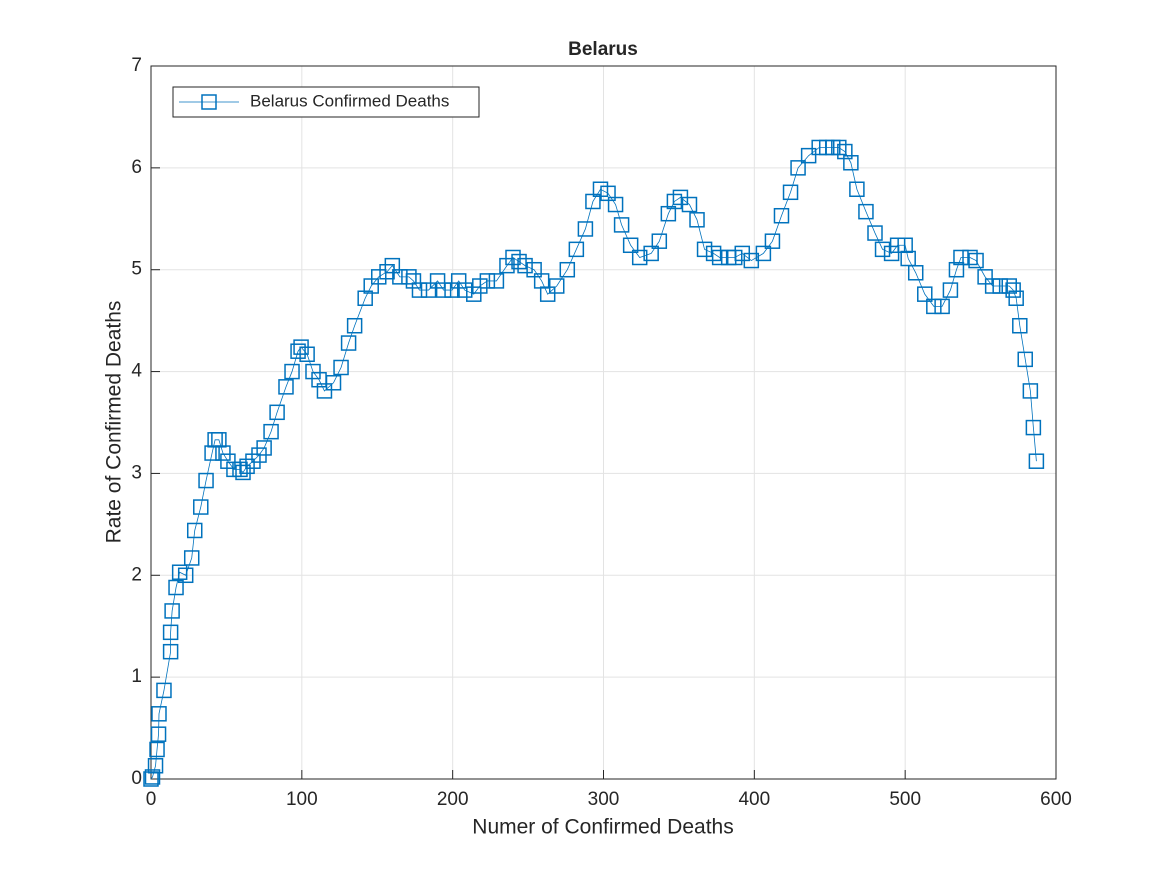 The height and width of the screenshot is (875, 1167). What do you see at coordinates (349, 100) in the screenshot?
I see `legend-label: Belarus Confirmed Deaths` at bounding box center [349, 100].